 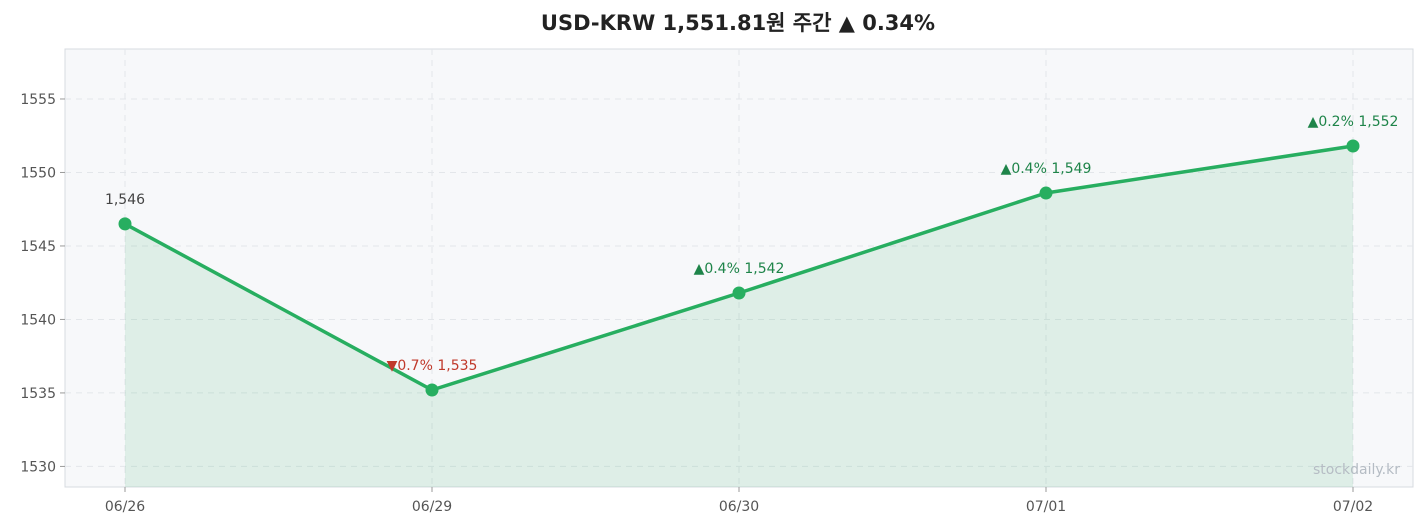 I want to click on y-tick-label: 1530, so click(x=38, y=467).